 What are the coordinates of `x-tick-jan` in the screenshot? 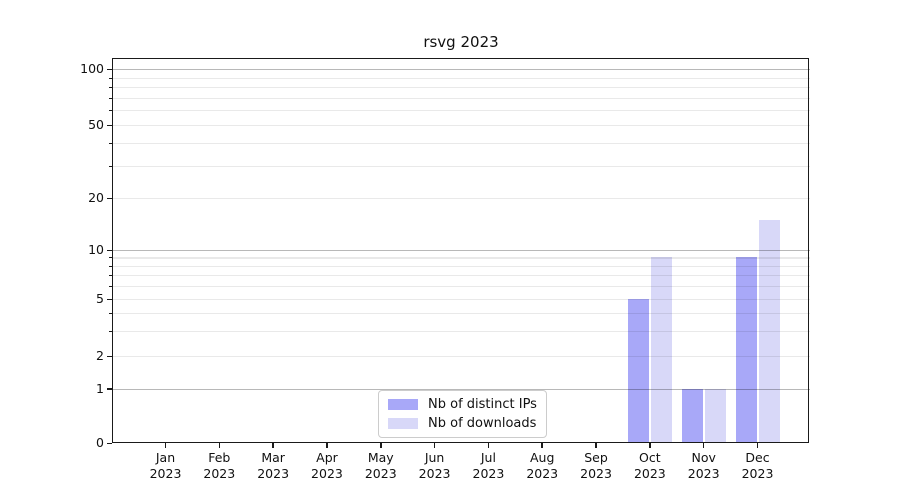 It's located at (165, 445).